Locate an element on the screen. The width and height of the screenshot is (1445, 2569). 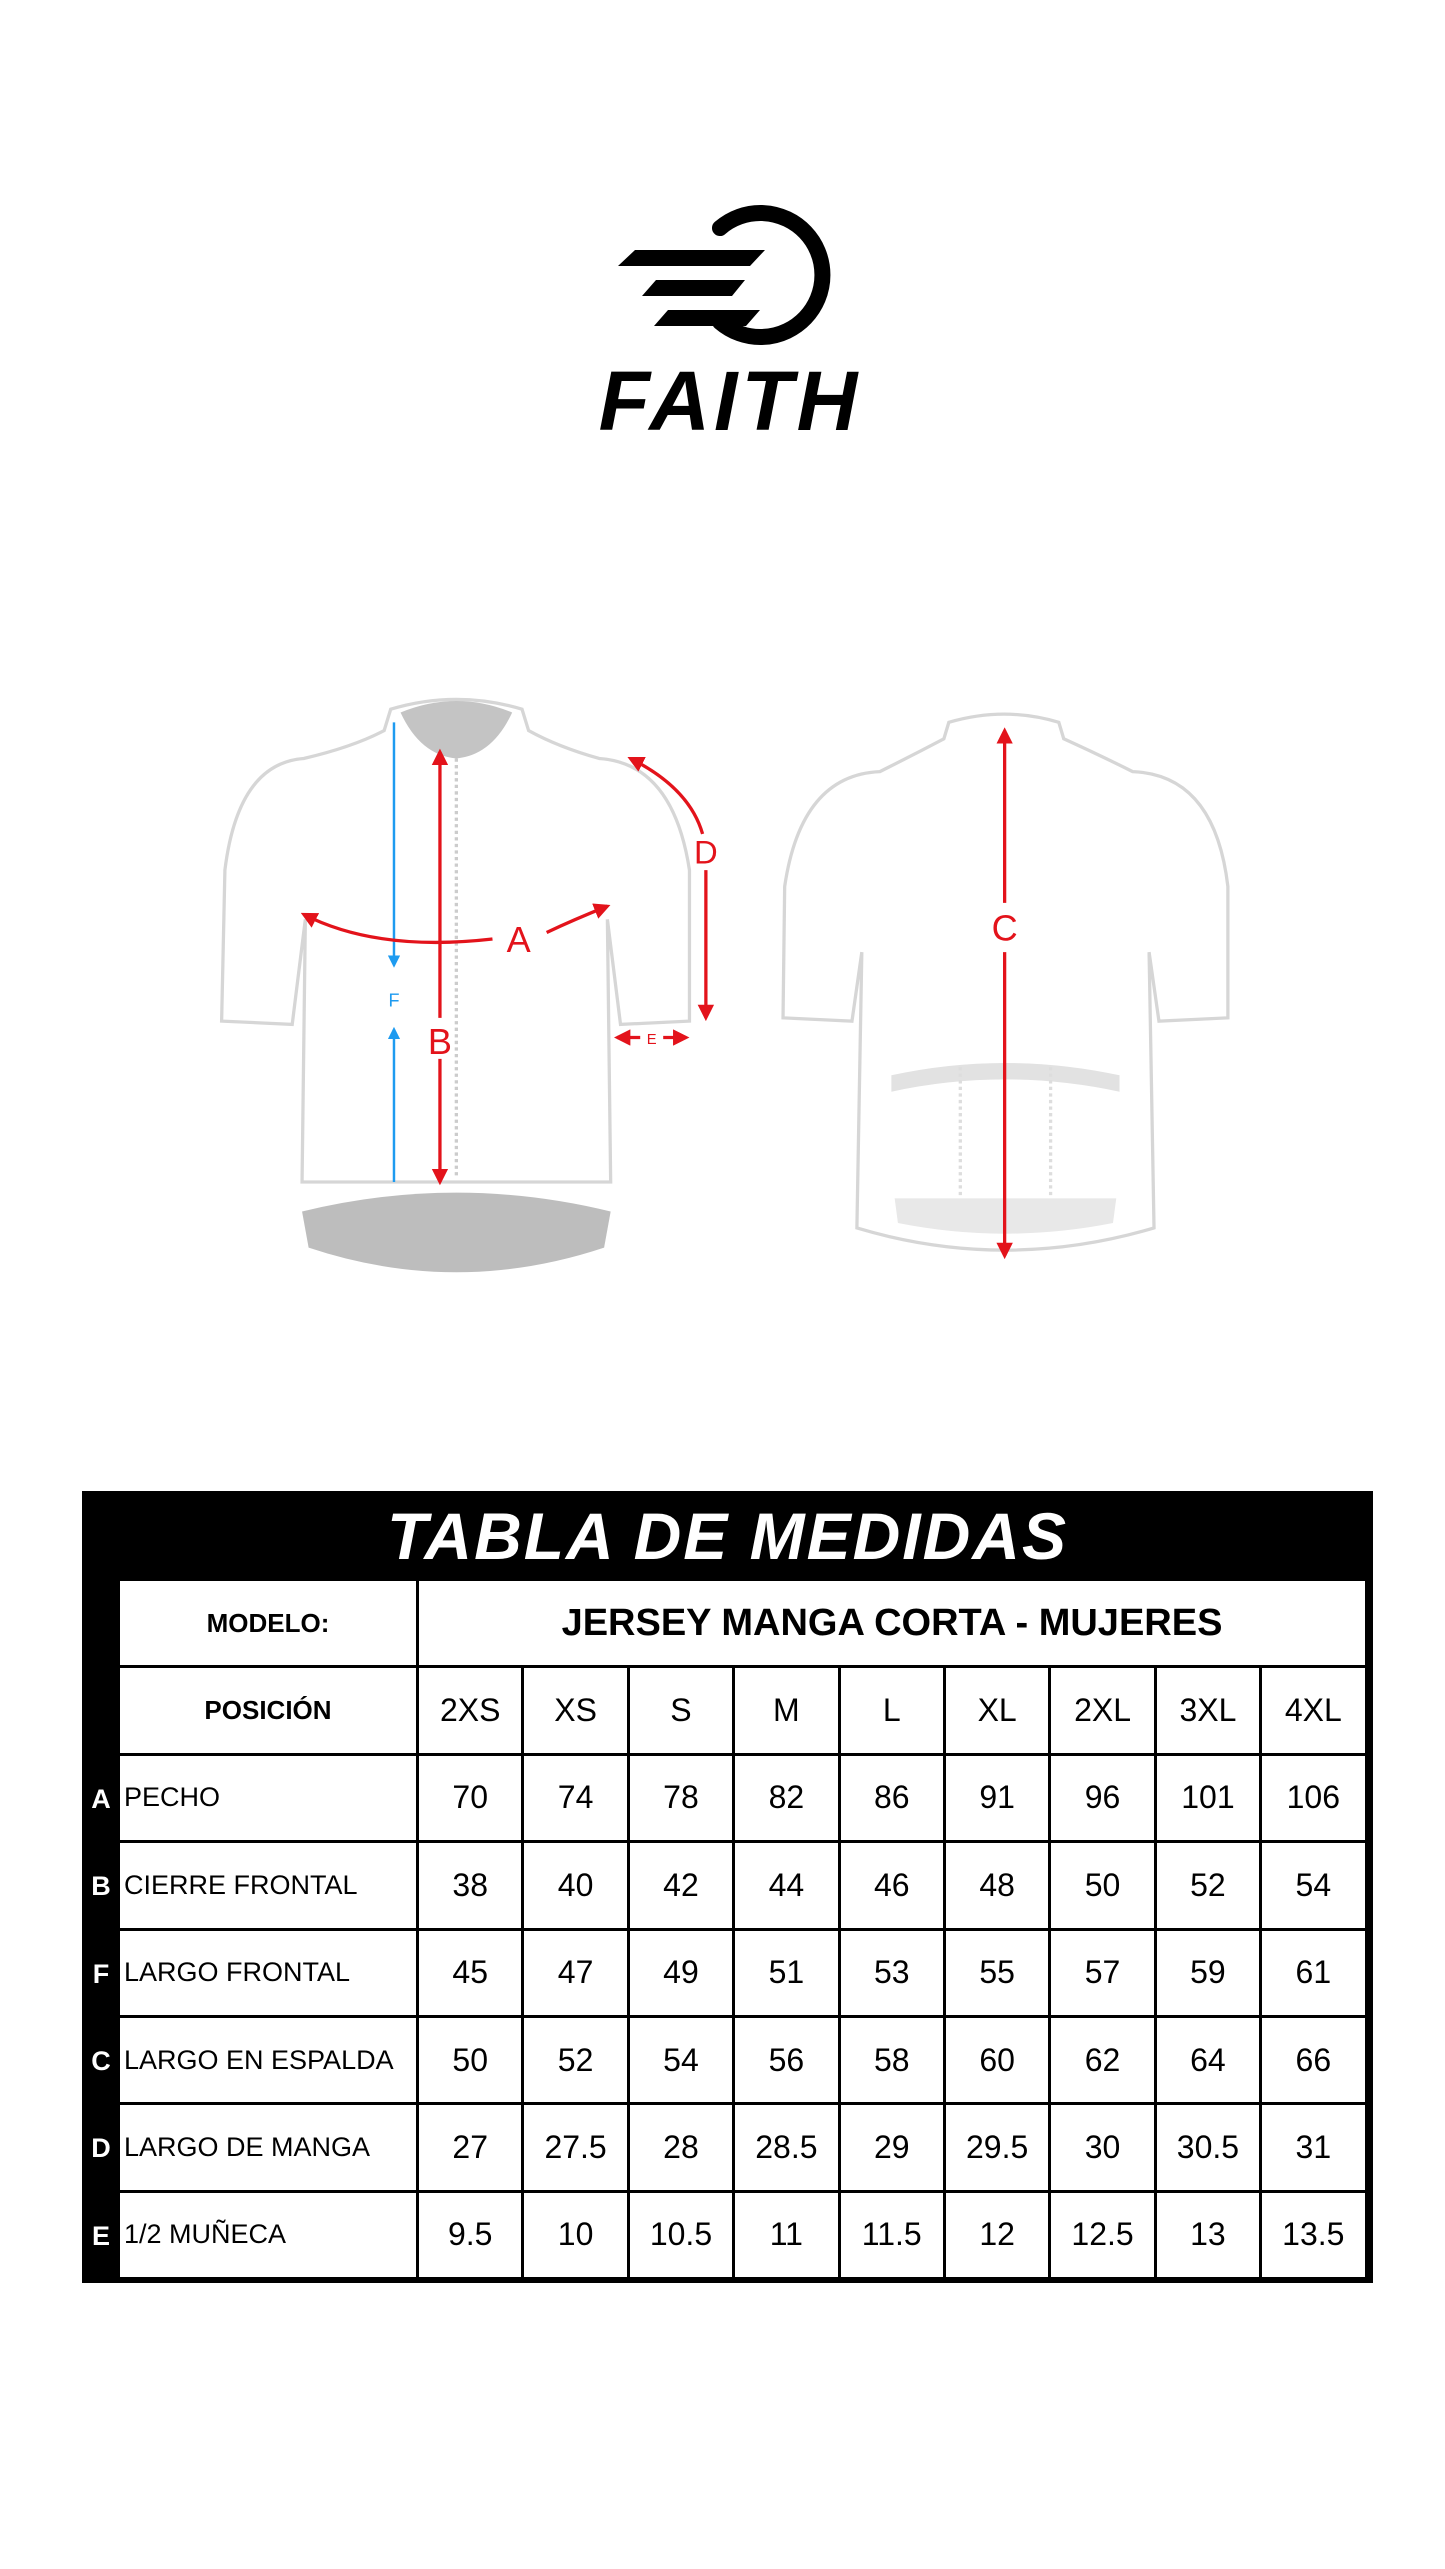
measure-value: 106 is located at coordinates (1315, 1799).